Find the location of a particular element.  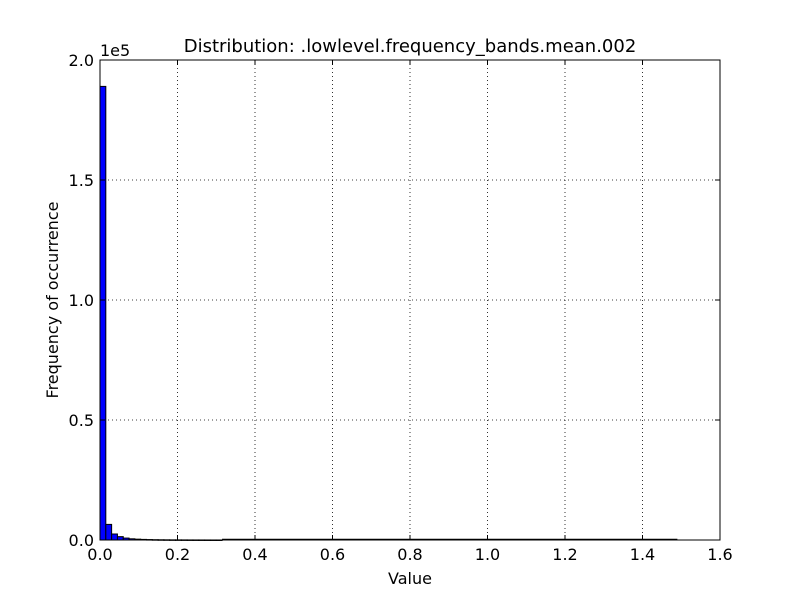

x-tick-label: 0.8 is located at coordinates (409, 554).